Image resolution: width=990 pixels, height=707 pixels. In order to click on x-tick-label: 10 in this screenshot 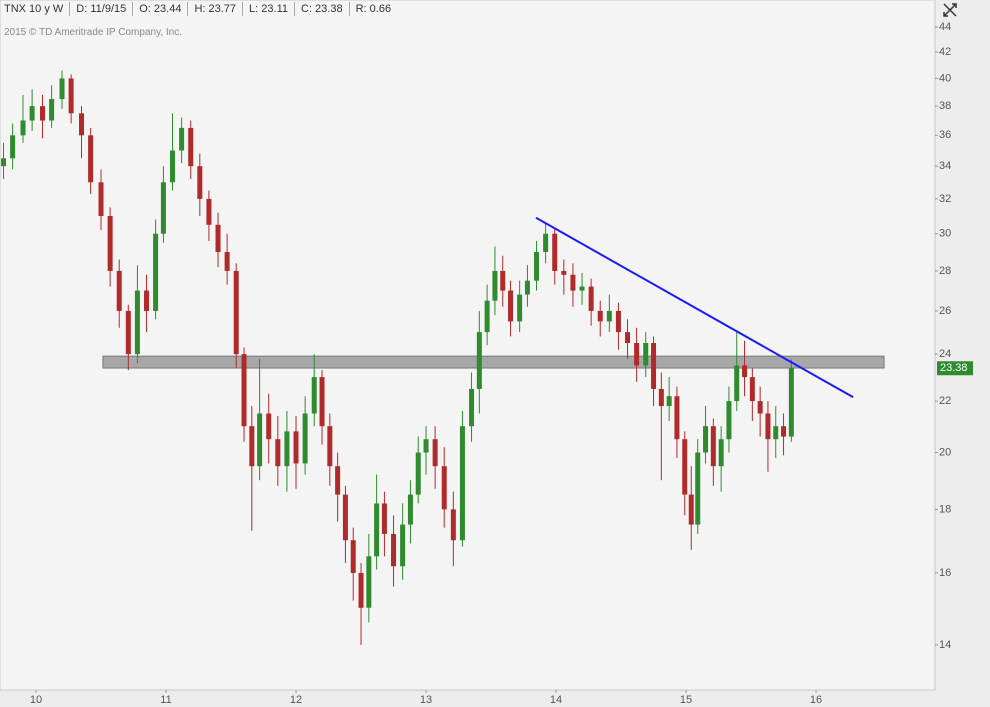, I will do `click(36, 700)`.